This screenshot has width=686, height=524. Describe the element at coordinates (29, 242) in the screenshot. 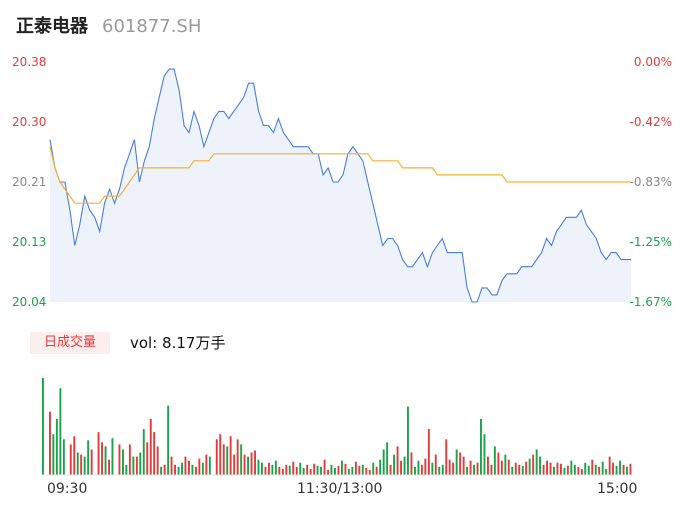

I see `left-tick-label: 20.13` at that location.